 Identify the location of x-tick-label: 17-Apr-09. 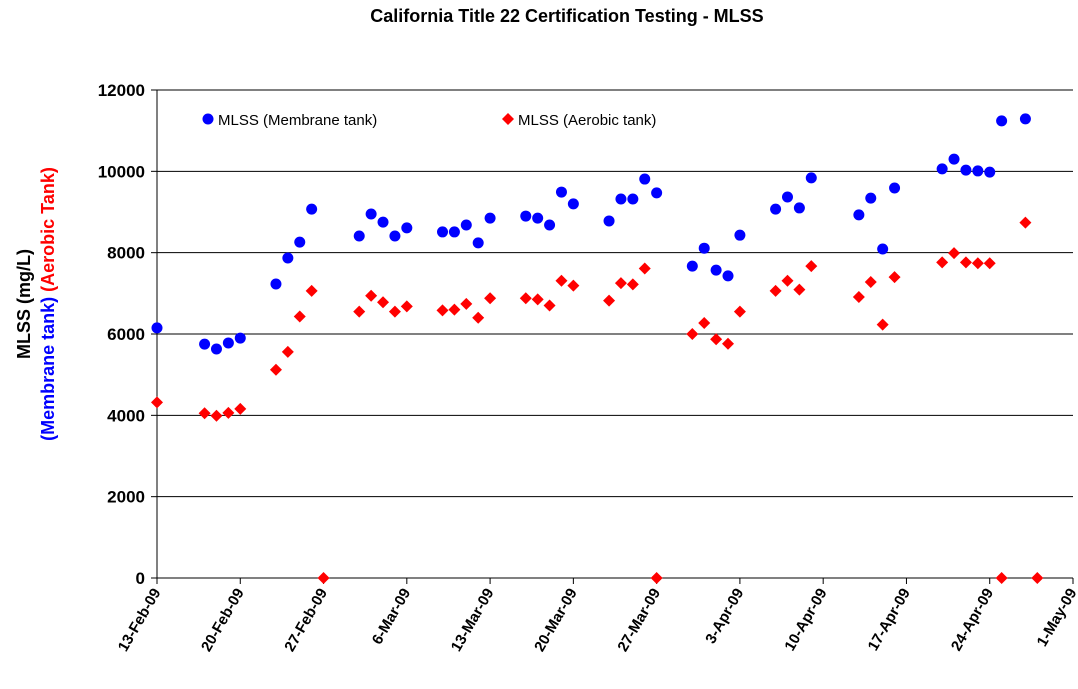
(889, 620).